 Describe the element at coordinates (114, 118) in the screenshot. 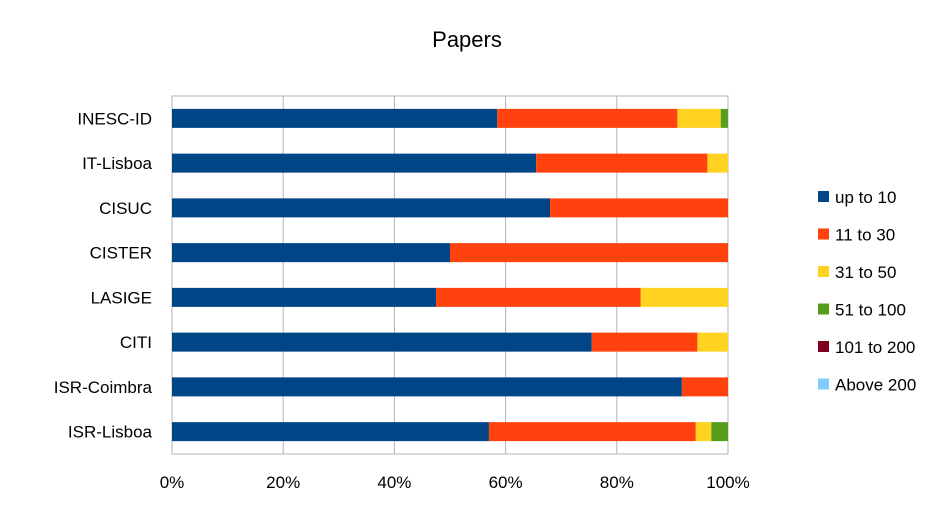

I see `category-label: INESC-ID` at that location.